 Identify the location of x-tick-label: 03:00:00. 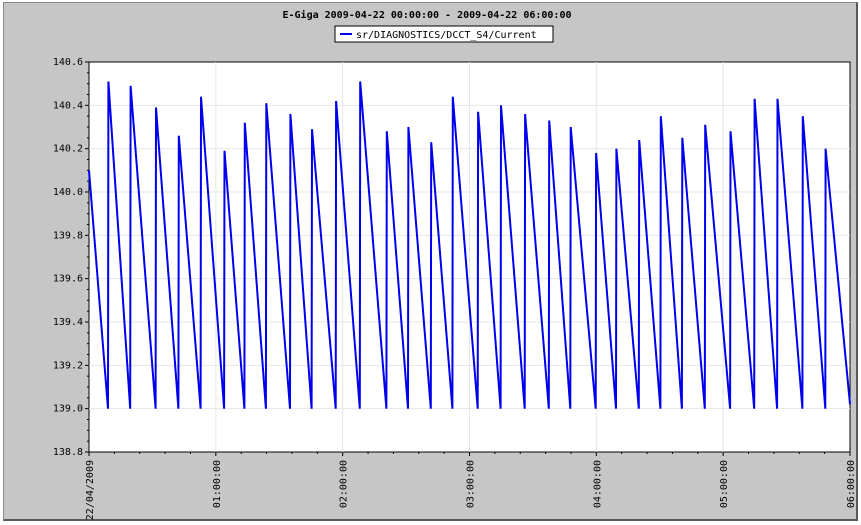
(471, 484).